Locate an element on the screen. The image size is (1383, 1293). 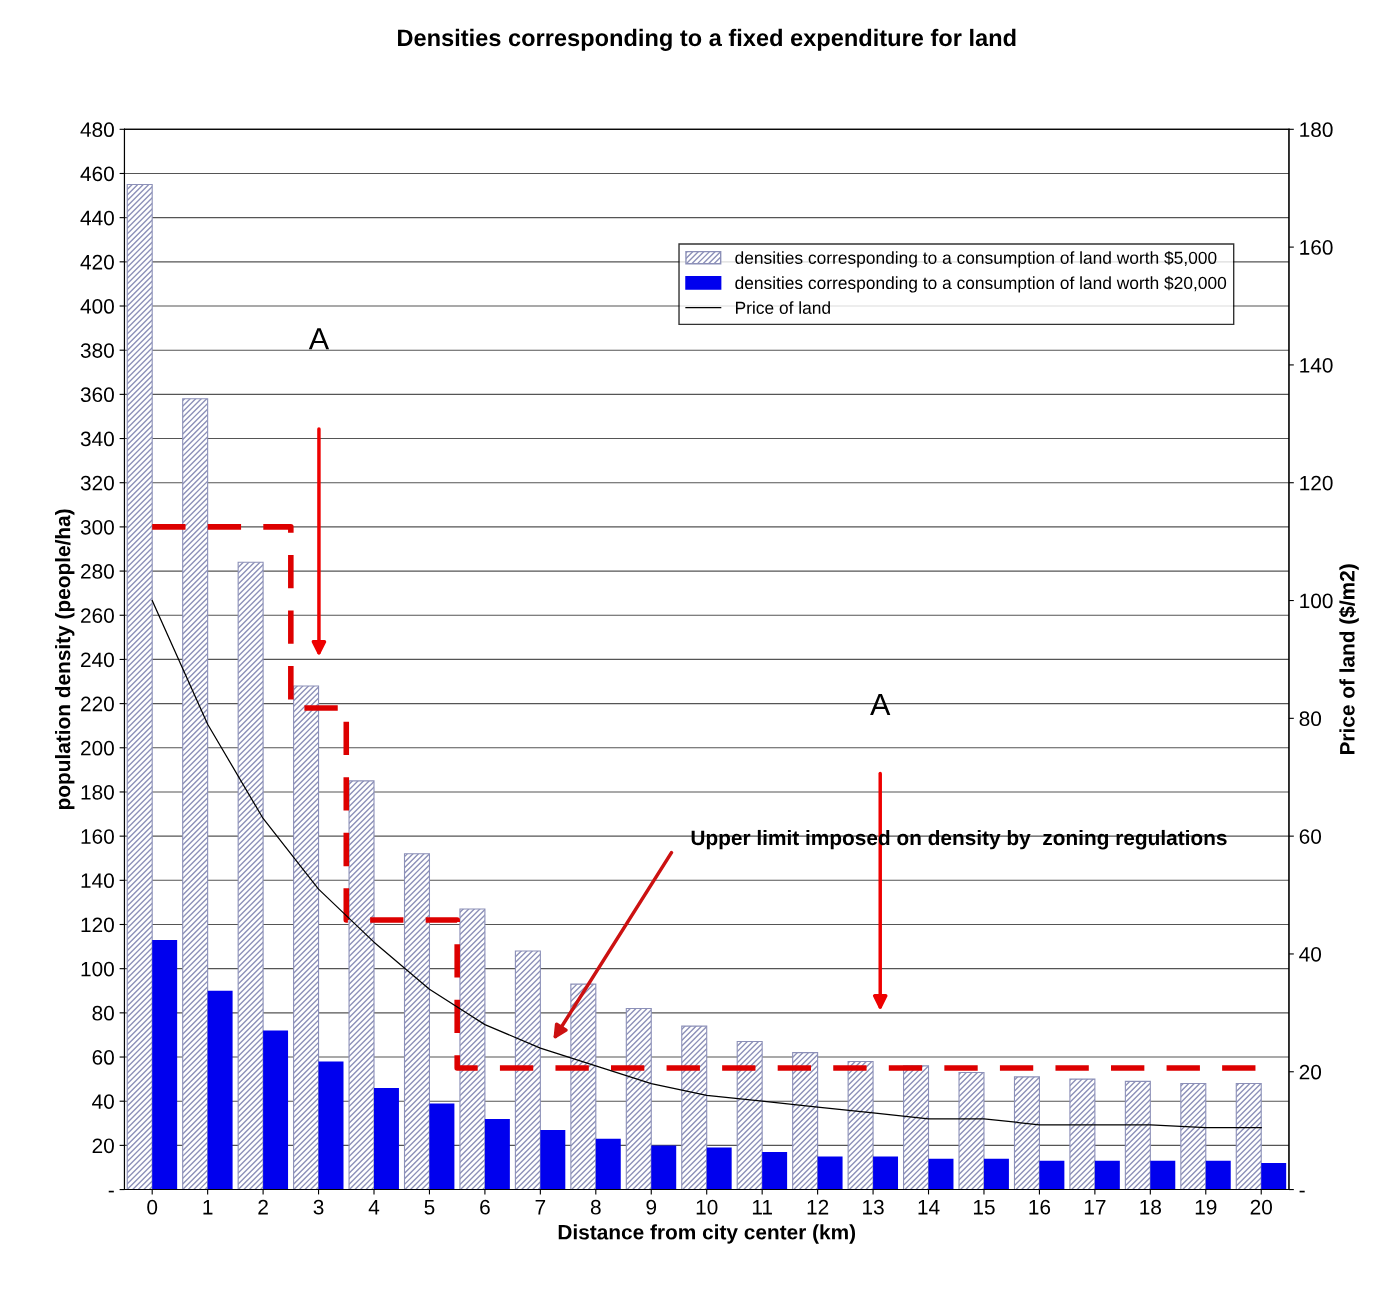
x-tick-label: 10 is located at coordinates (707, 1207).